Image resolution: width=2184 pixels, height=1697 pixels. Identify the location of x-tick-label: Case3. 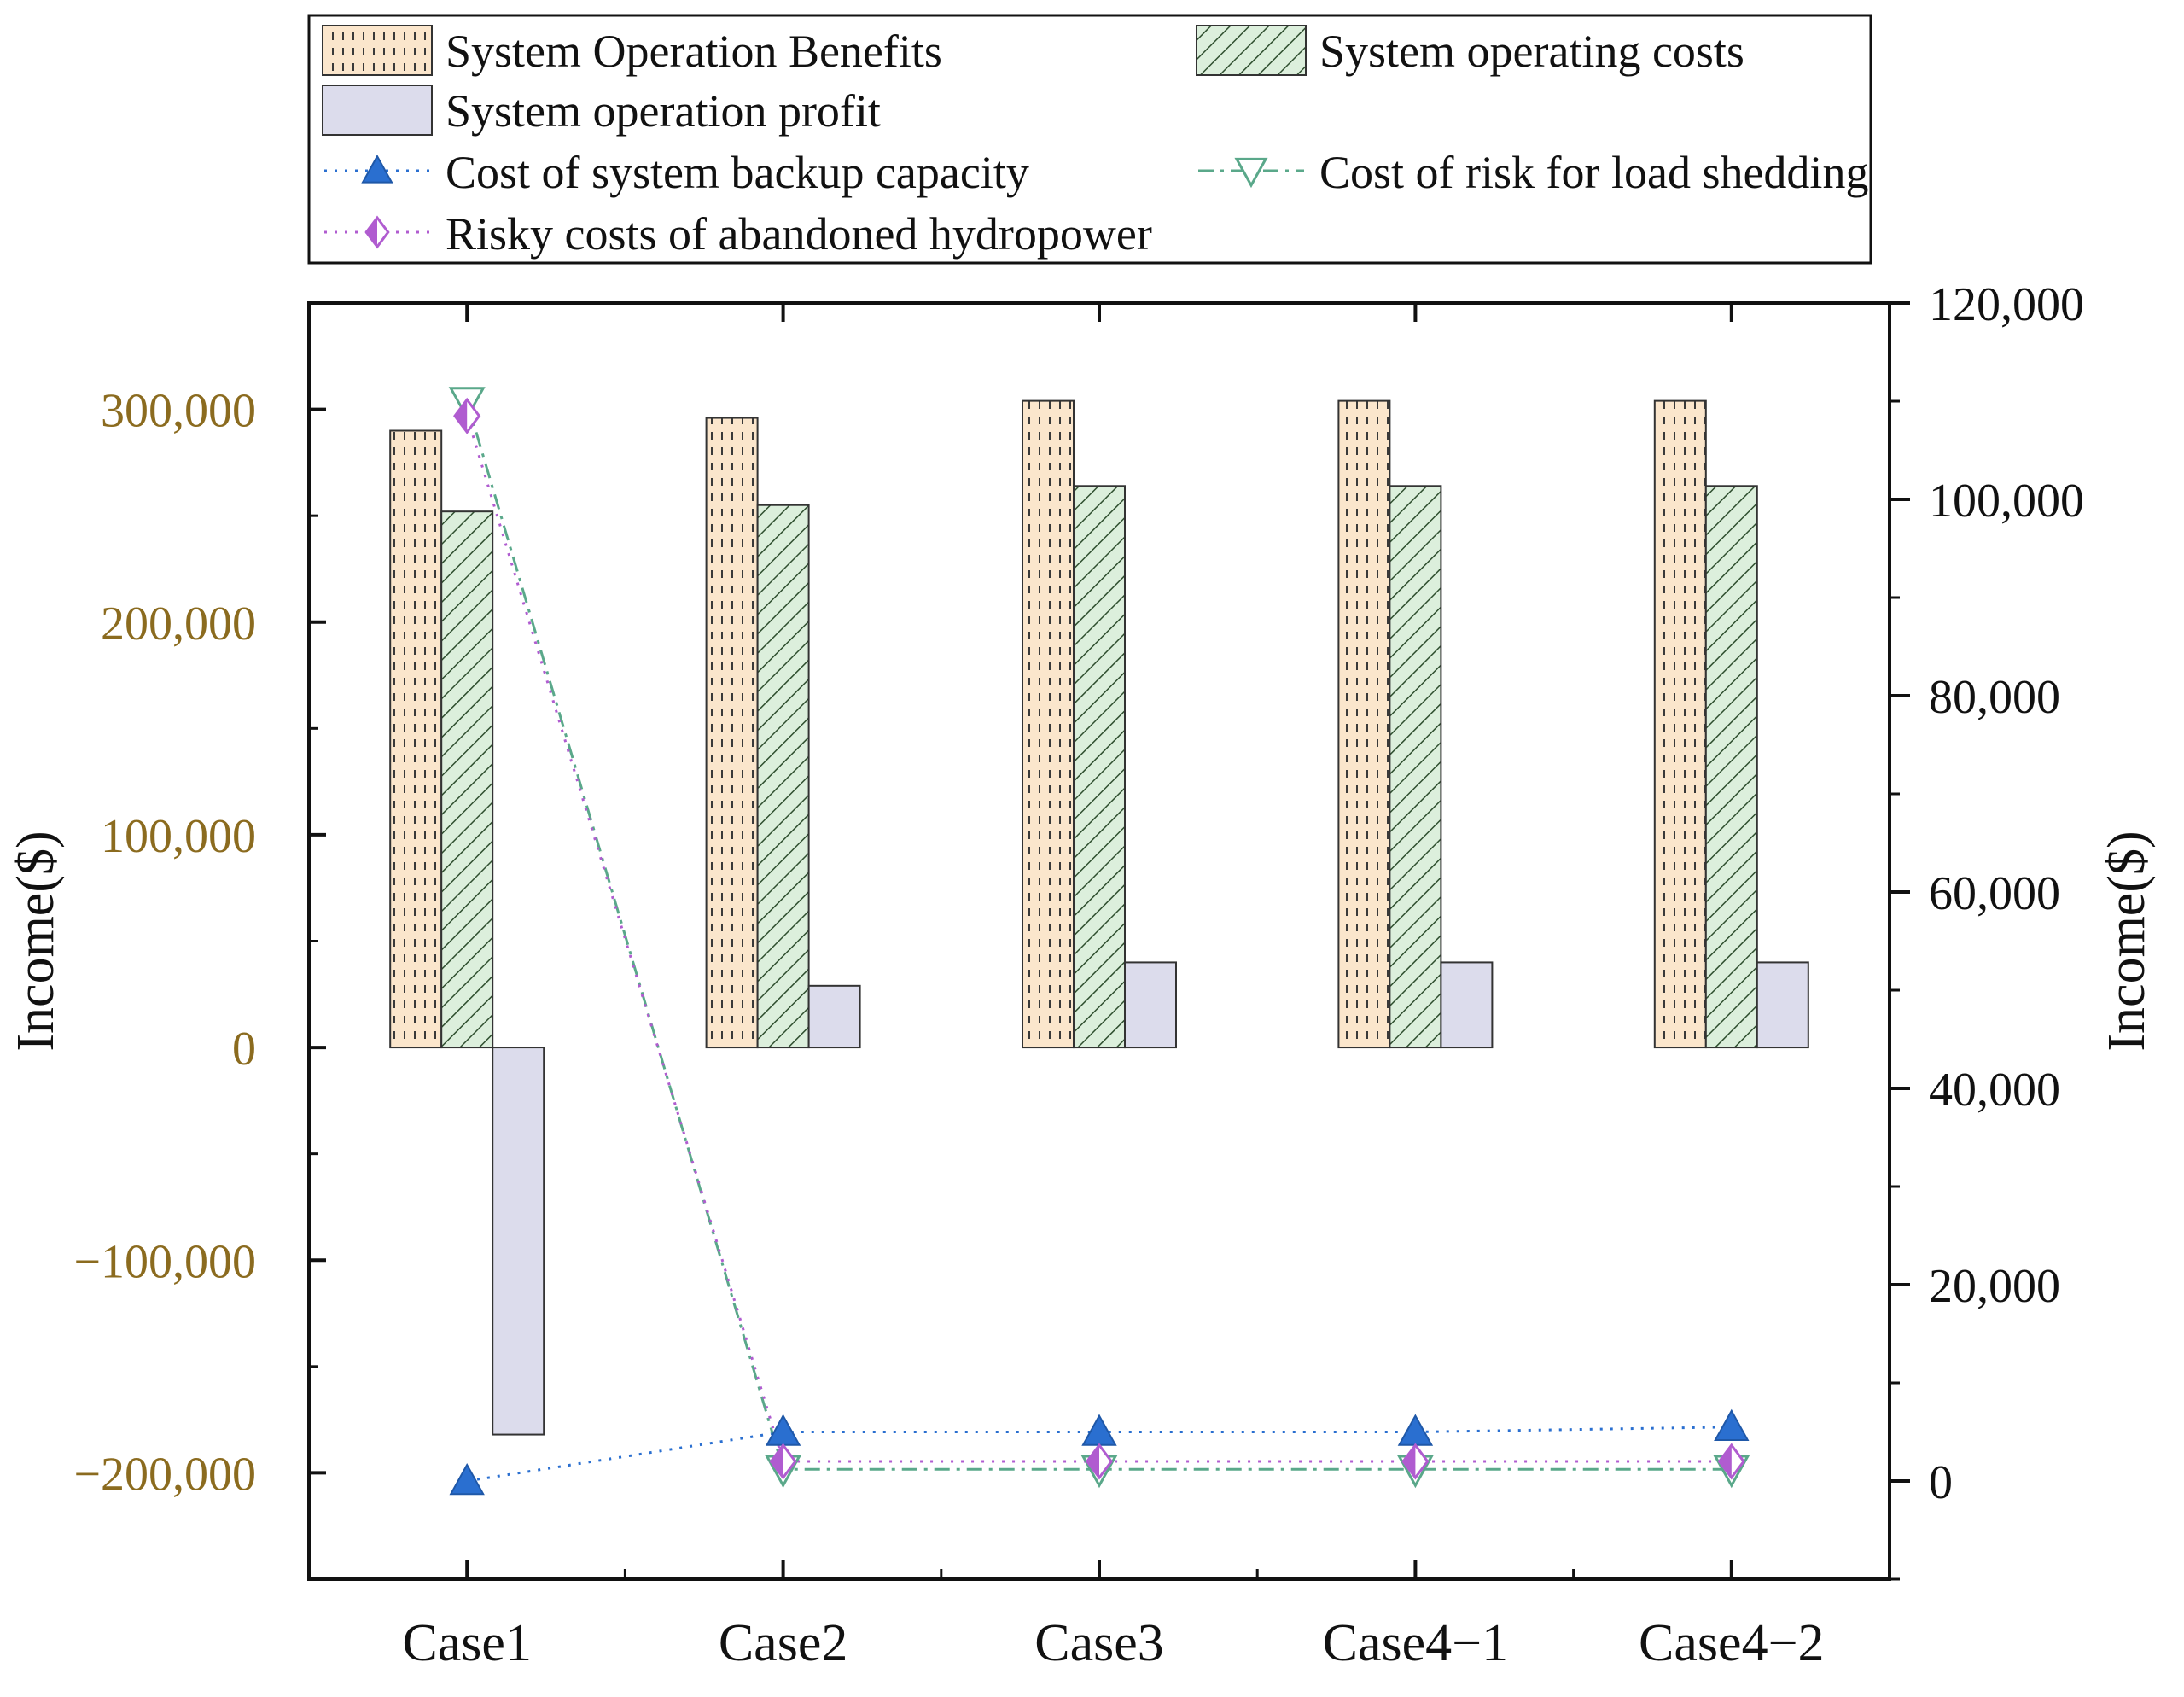
(1099, 1643).